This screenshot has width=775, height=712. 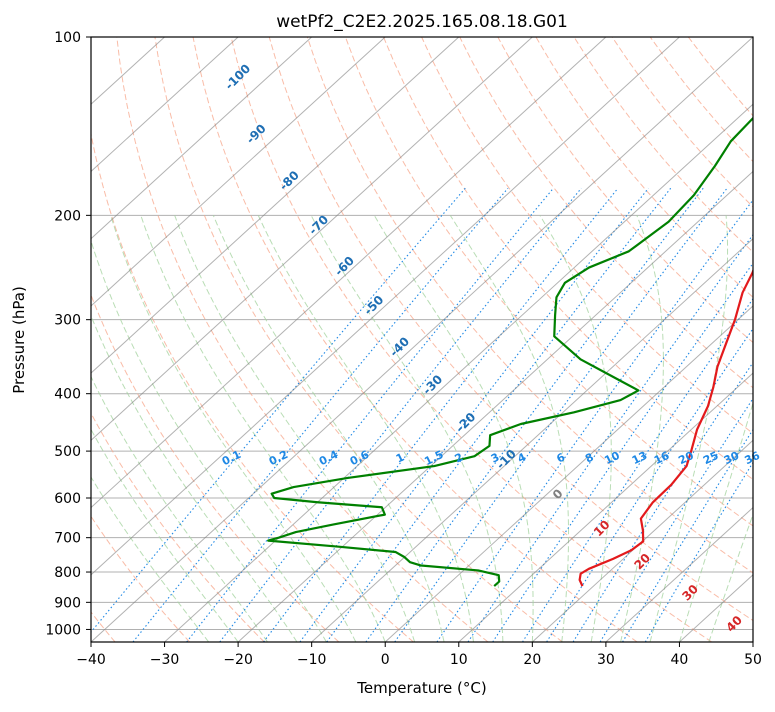 I want to click on x-tick-label: −20, so click(x=238, y=660).